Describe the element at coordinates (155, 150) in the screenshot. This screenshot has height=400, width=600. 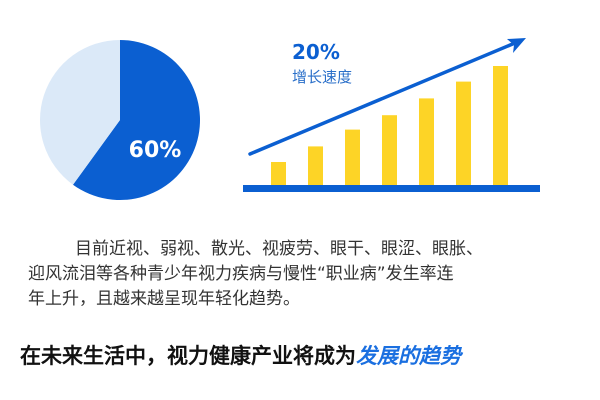
I see `pie-slice-label: 60%` at that location.